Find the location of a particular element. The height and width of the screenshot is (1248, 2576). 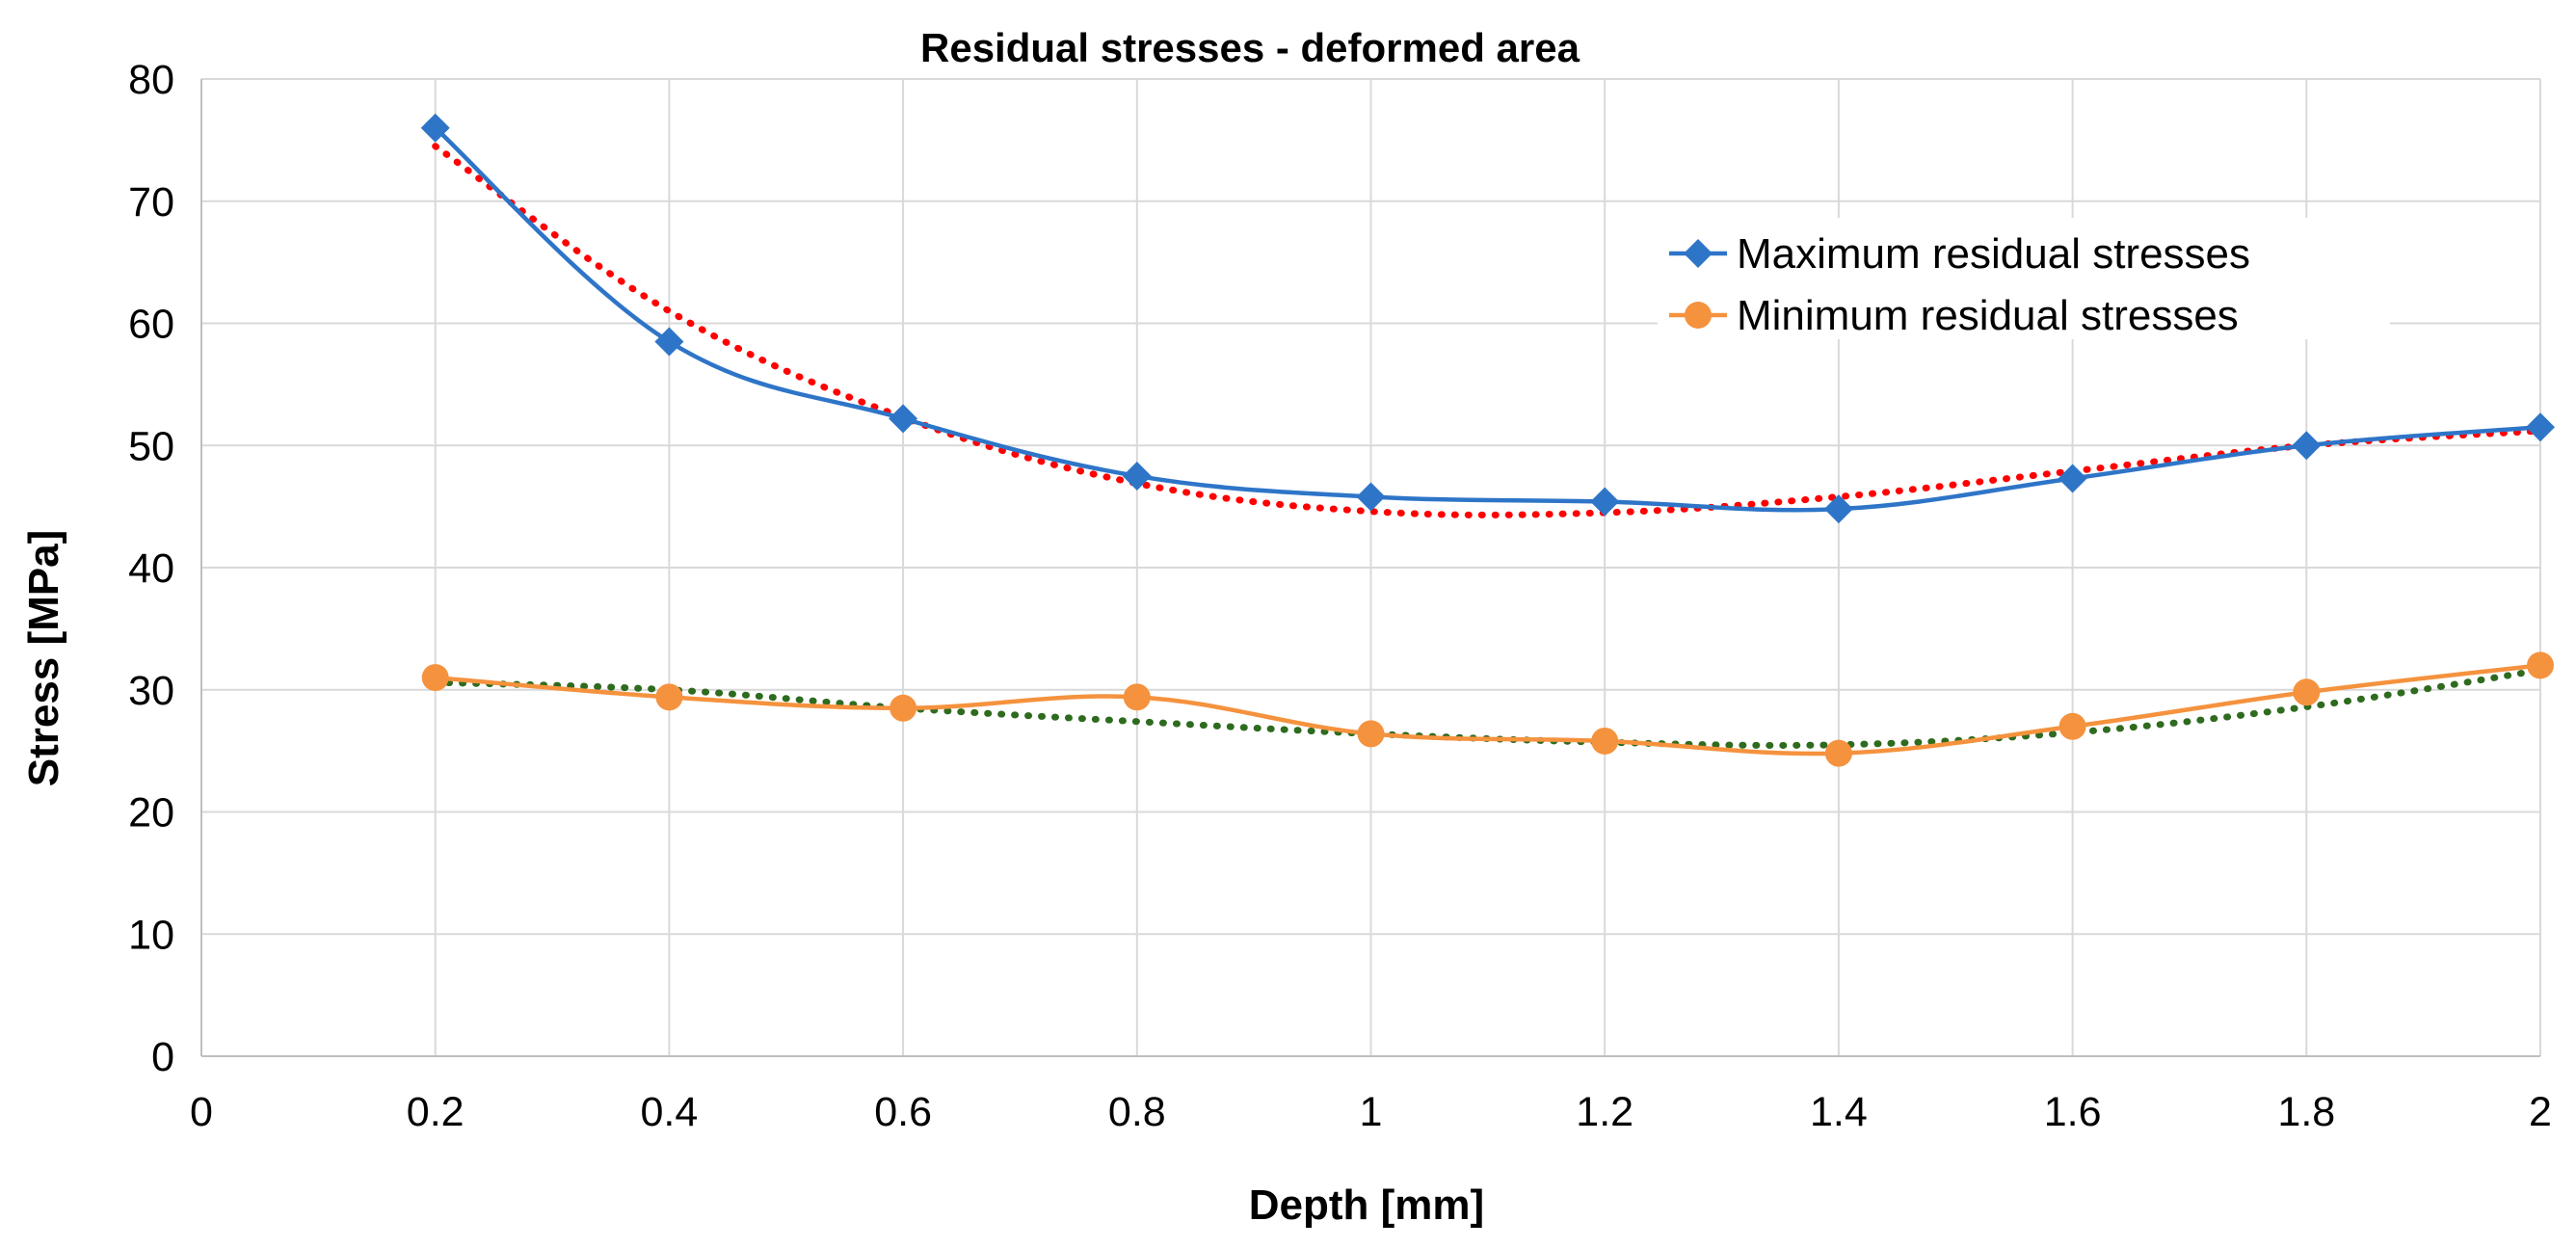

y-tick-label: 70 is located at coordinates (151, 202).